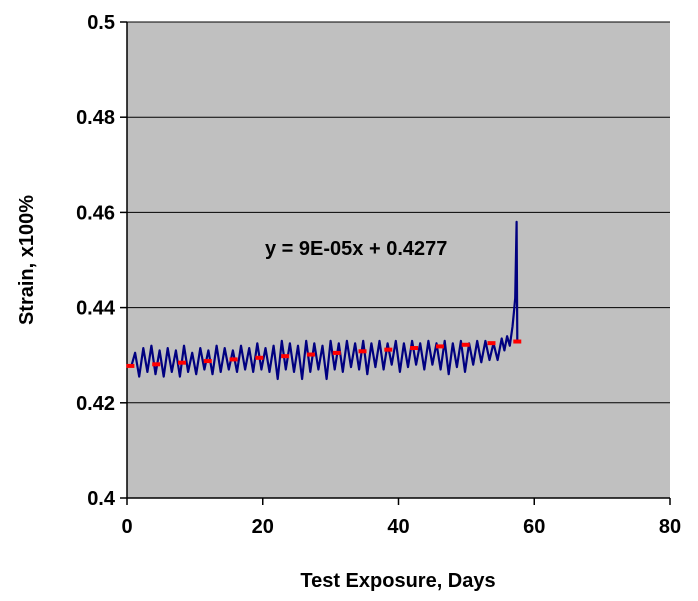 The image size is (698, 601). What do you see at coordinates (95, 213) in the screenshot?
I see `y-tick-label: 0.46` at bounding box center [95, 213].